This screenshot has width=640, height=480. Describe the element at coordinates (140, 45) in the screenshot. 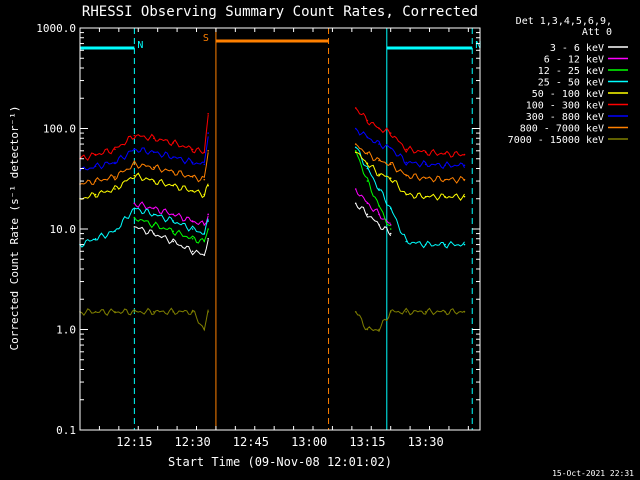

I see `night-span-label-0: N` at that location.